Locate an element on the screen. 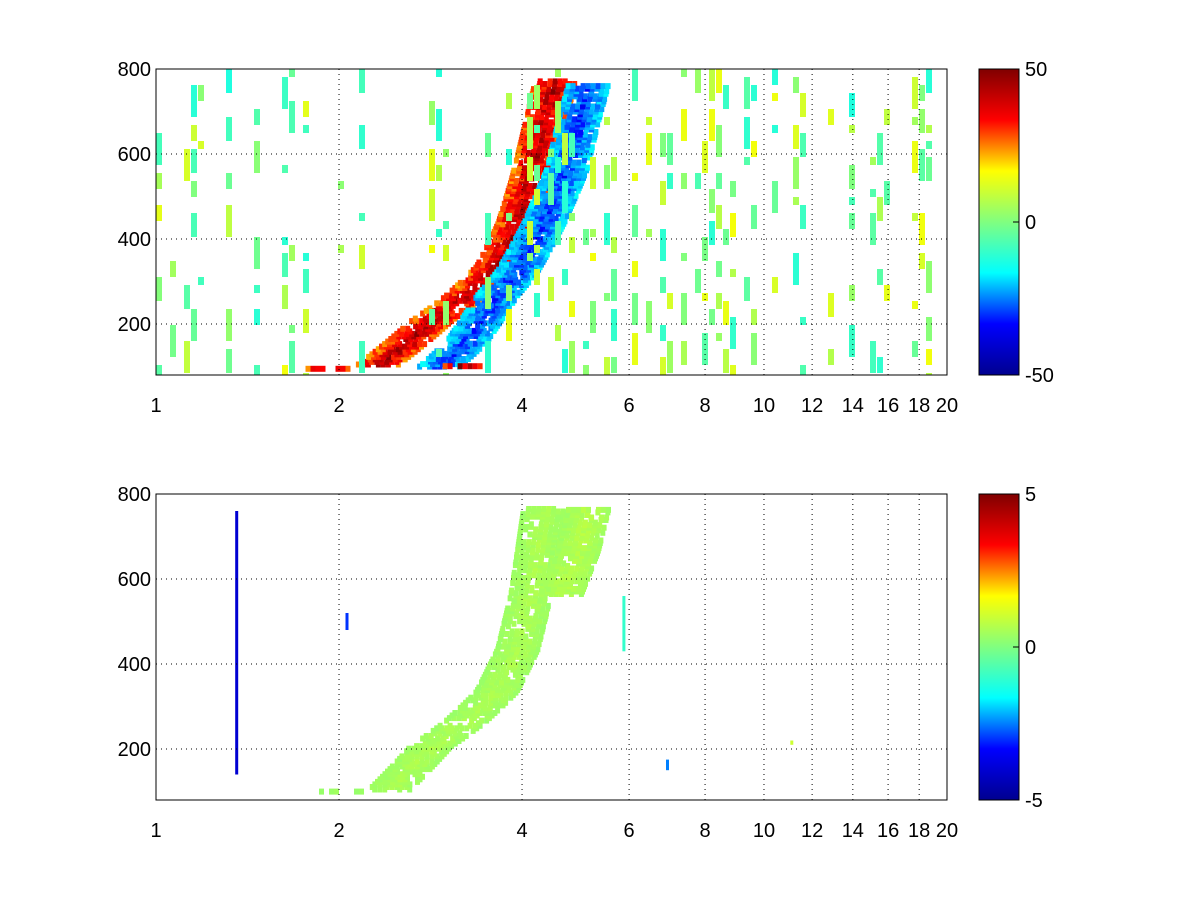  x-tick-label: 6 is located at coordinates (629, 831).